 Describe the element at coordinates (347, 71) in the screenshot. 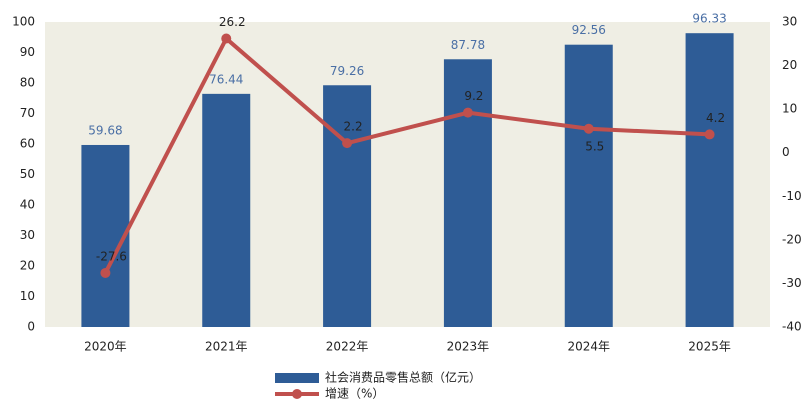

I see `bar-value-label: 79.26` at that location.